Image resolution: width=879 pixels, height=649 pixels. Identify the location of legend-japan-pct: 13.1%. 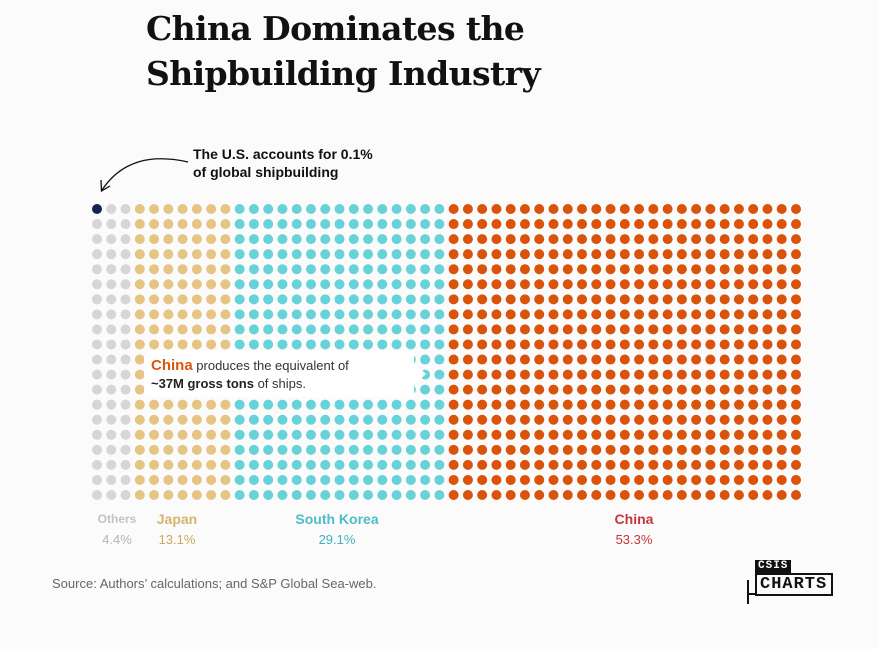
(177, 539).